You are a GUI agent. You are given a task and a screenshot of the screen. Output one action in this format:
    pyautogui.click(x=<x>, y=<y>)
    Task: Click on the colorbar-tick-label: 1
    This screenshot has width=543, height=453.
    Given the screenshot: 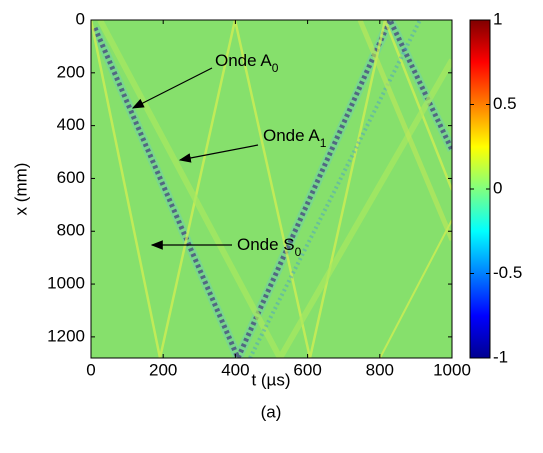 What is the action you would take?
    pyautogui.click(x=497, y=18)
    